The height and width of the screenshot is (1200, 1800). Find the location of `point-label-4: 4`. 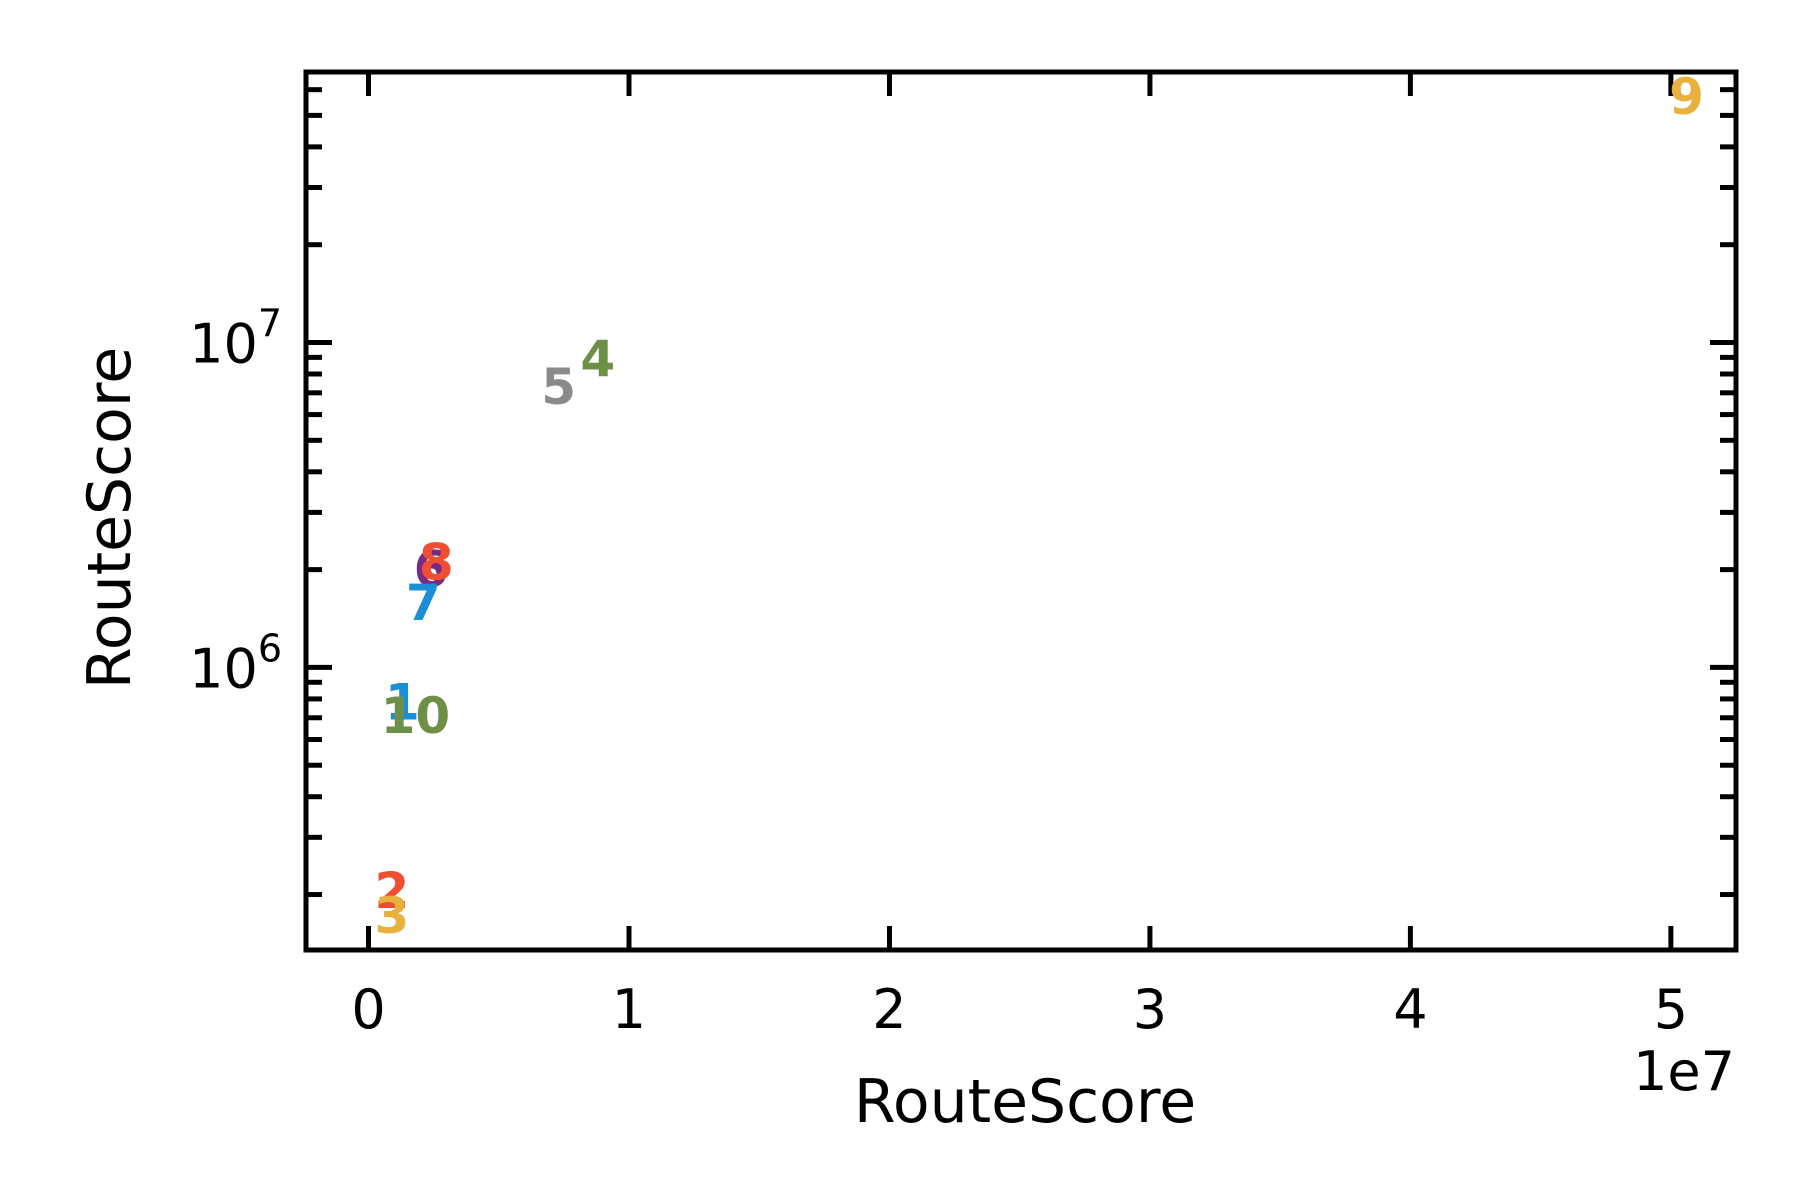

point-label-4: 4 is located at coordinates (597, 359).